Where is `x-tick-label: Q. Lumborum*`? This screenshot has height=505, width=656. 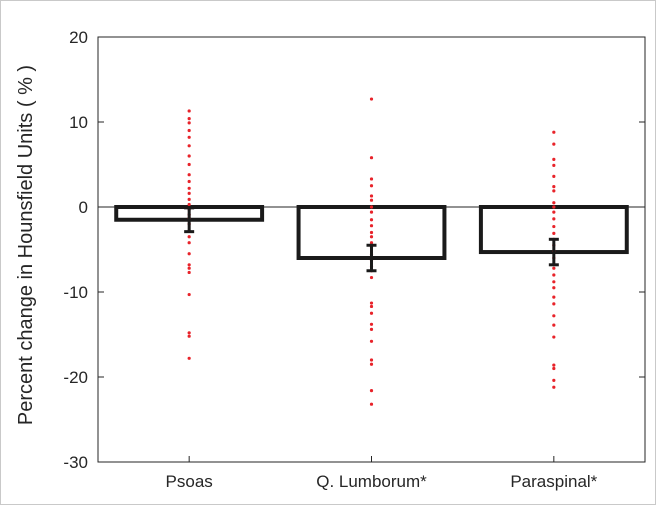 x-tick-label: Q. Lumborum* is located at coordinates (371, 481).